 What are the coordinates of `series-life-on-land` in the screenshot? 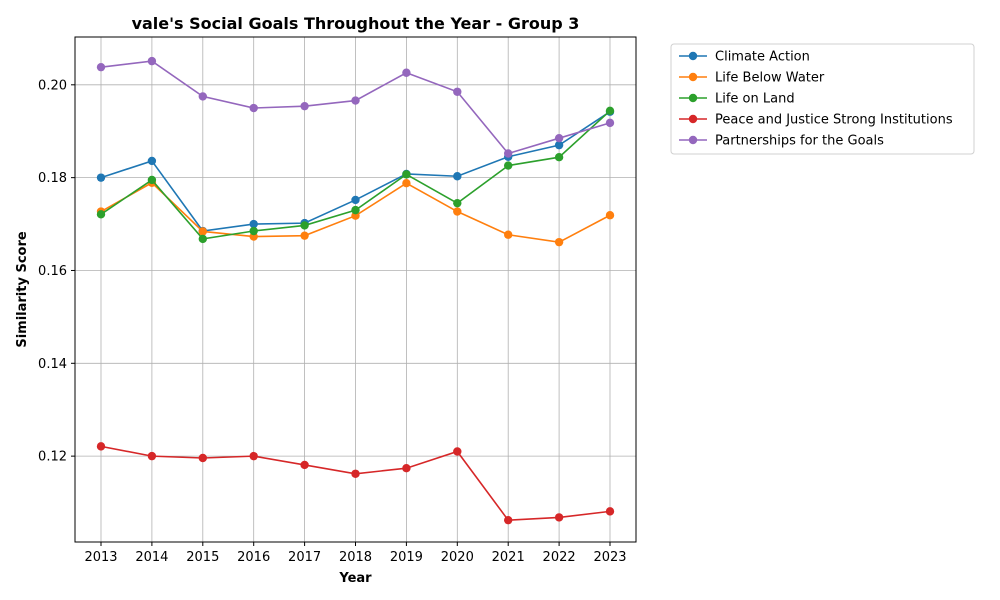 It's located at (355, 175).